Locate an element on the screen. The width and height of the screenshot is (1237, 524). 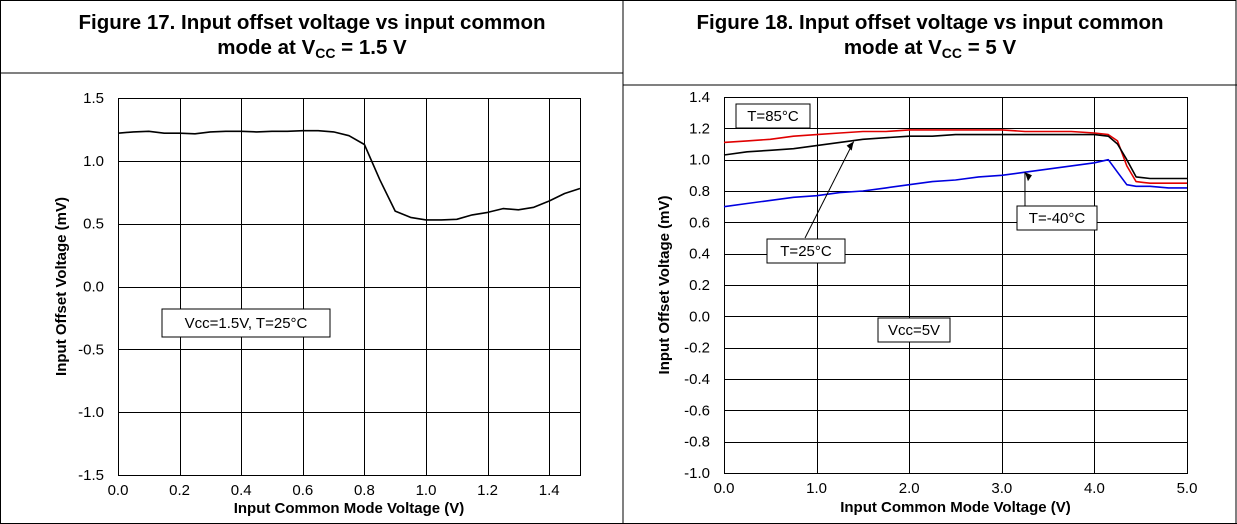
leader-arrow-25c is located at coordinates (850, 146).